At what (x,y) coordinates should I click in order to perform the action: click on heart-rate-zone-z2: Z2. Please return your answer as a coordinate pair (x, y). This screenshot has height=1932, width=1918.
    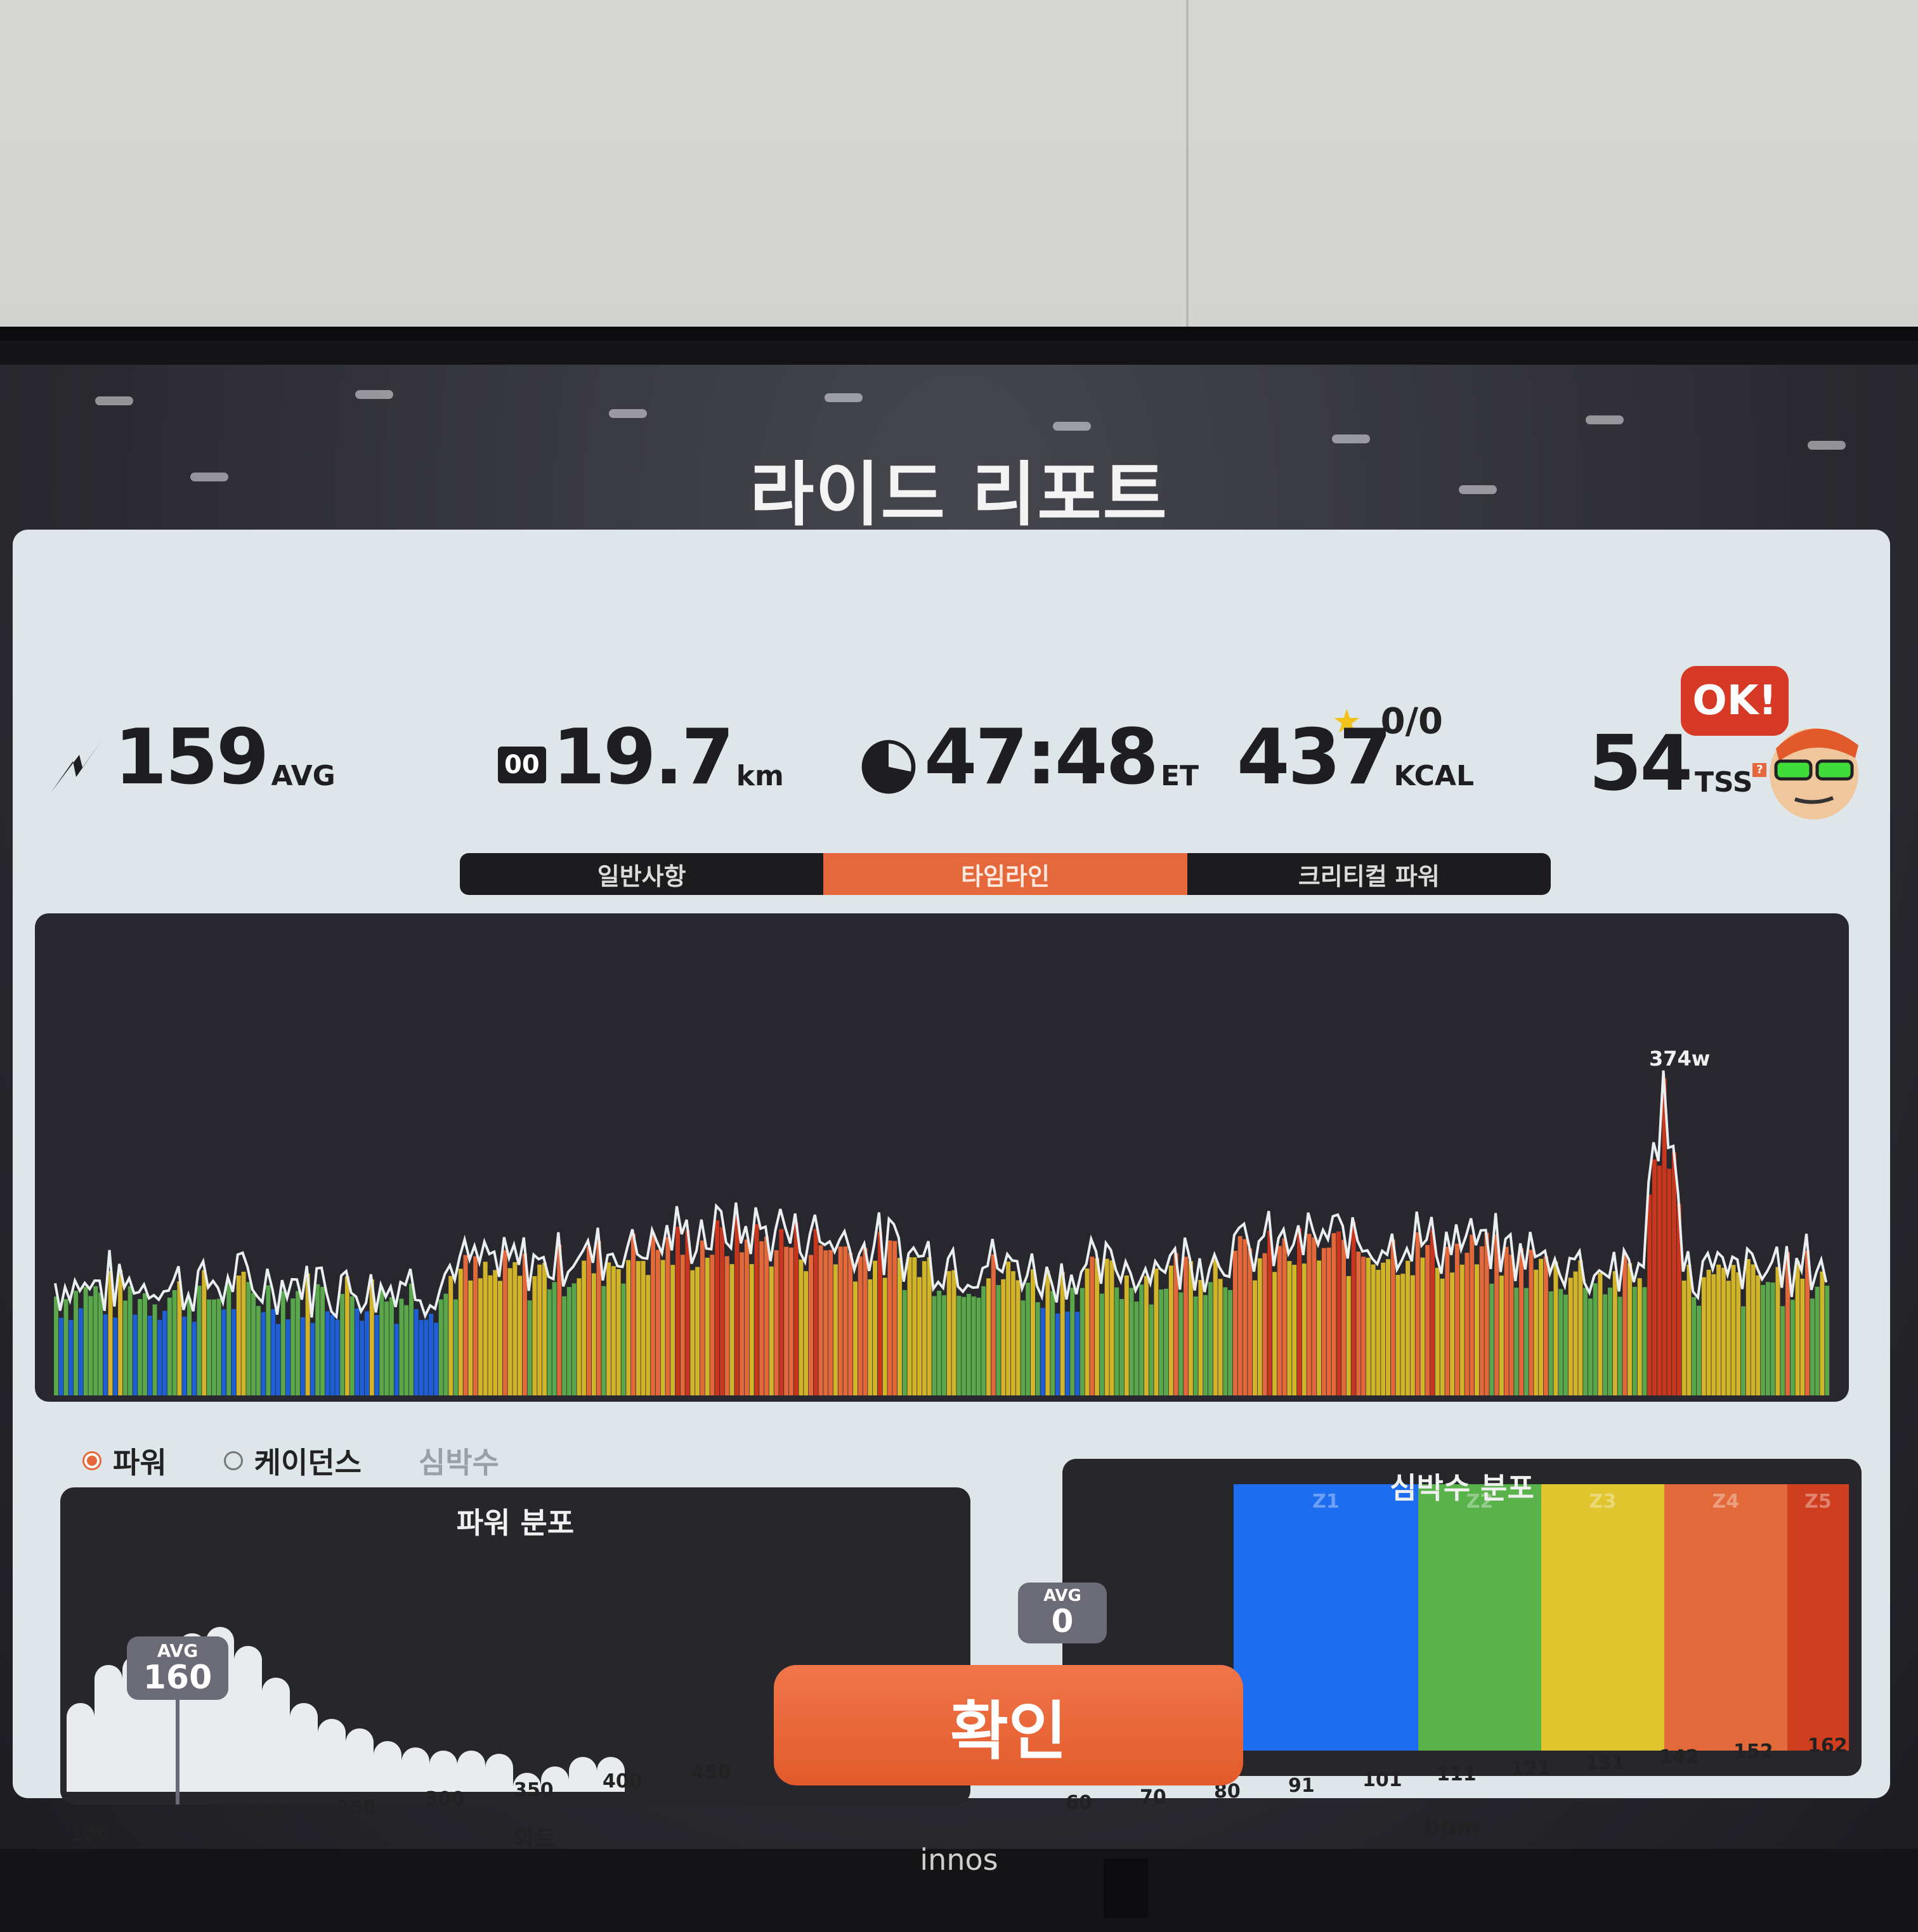
    Looking at the image, I should click on (1480, 1617).